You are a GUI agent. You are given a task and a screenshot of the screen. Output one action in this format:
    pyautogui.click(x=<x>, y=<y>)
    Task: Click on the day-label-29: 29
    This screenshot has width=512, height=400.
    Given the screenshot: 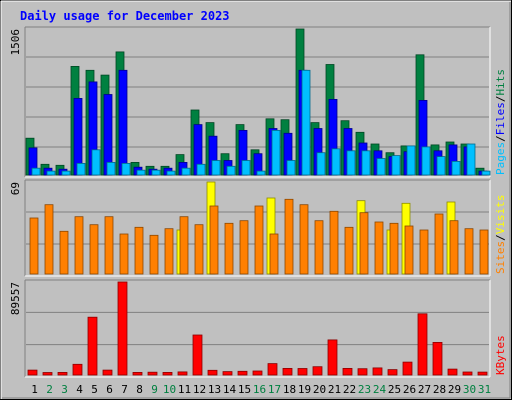 What is the action you would take?
    pyautogui.click(x=454, y=389)
    